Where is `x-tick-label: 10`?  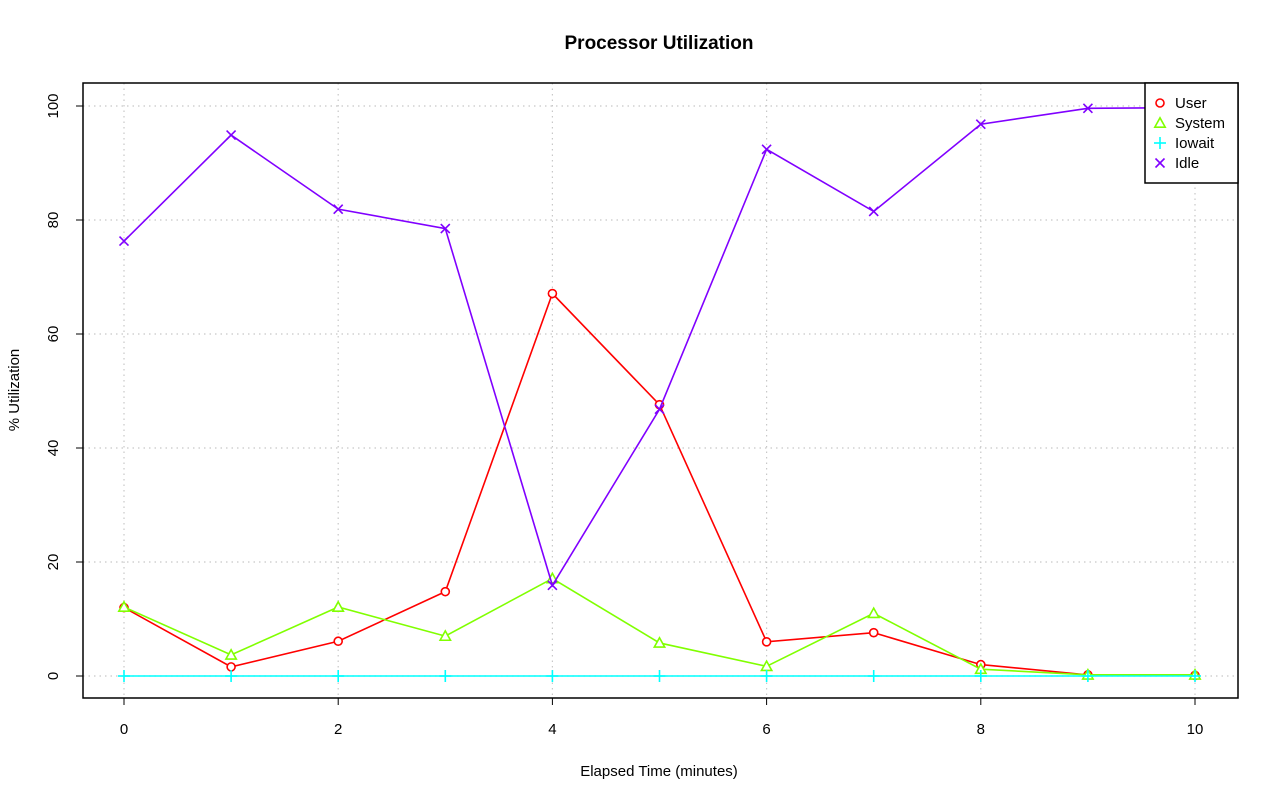 x-tick-label: 10 is located at coordinates (1195, 729).